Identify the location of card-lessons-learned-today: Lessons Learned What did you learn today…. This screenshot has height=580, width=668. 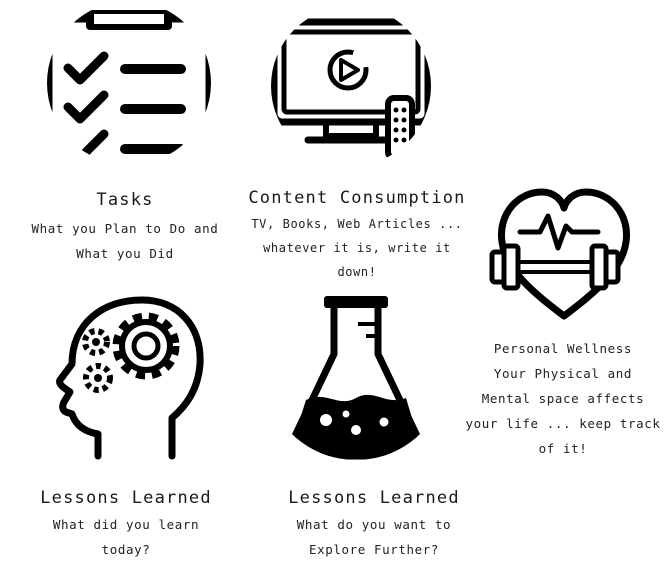
(126, 525).